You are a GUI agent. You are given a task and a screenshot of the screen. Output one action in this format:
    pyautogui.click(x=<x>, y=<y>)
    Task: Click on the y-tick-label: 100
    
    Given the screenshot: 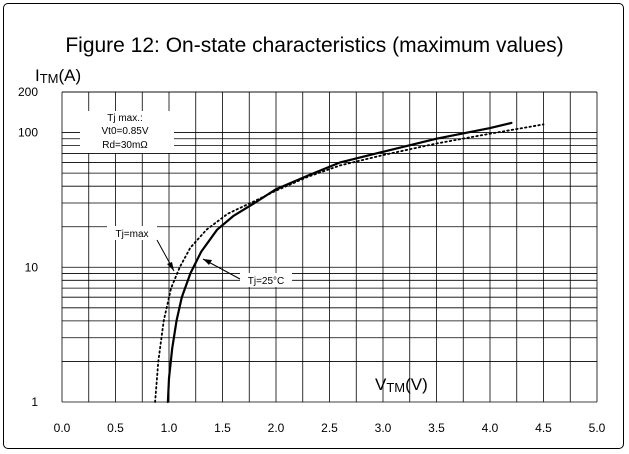 What is the action you would take?
    pyautogui.click(x=28, y=133)
    